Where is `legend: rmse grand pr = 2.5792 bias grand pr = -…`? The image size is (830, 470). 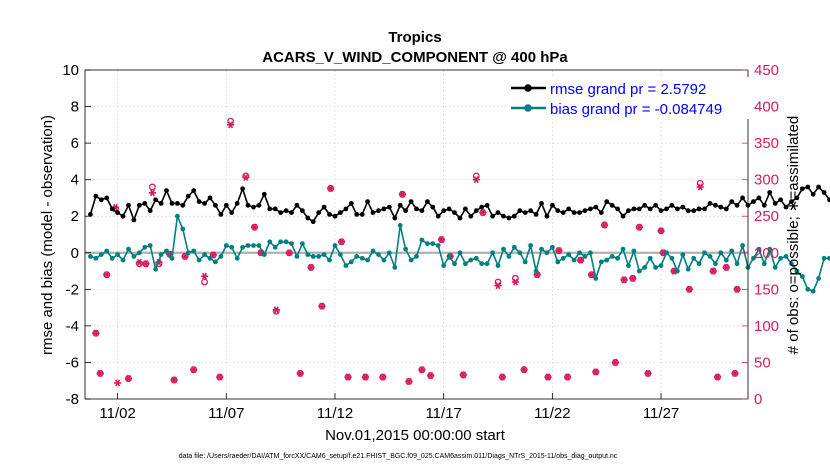 legend: rmse grand pr = 2.5792 bias grand pr = -… is located at coordinates (629, 98).